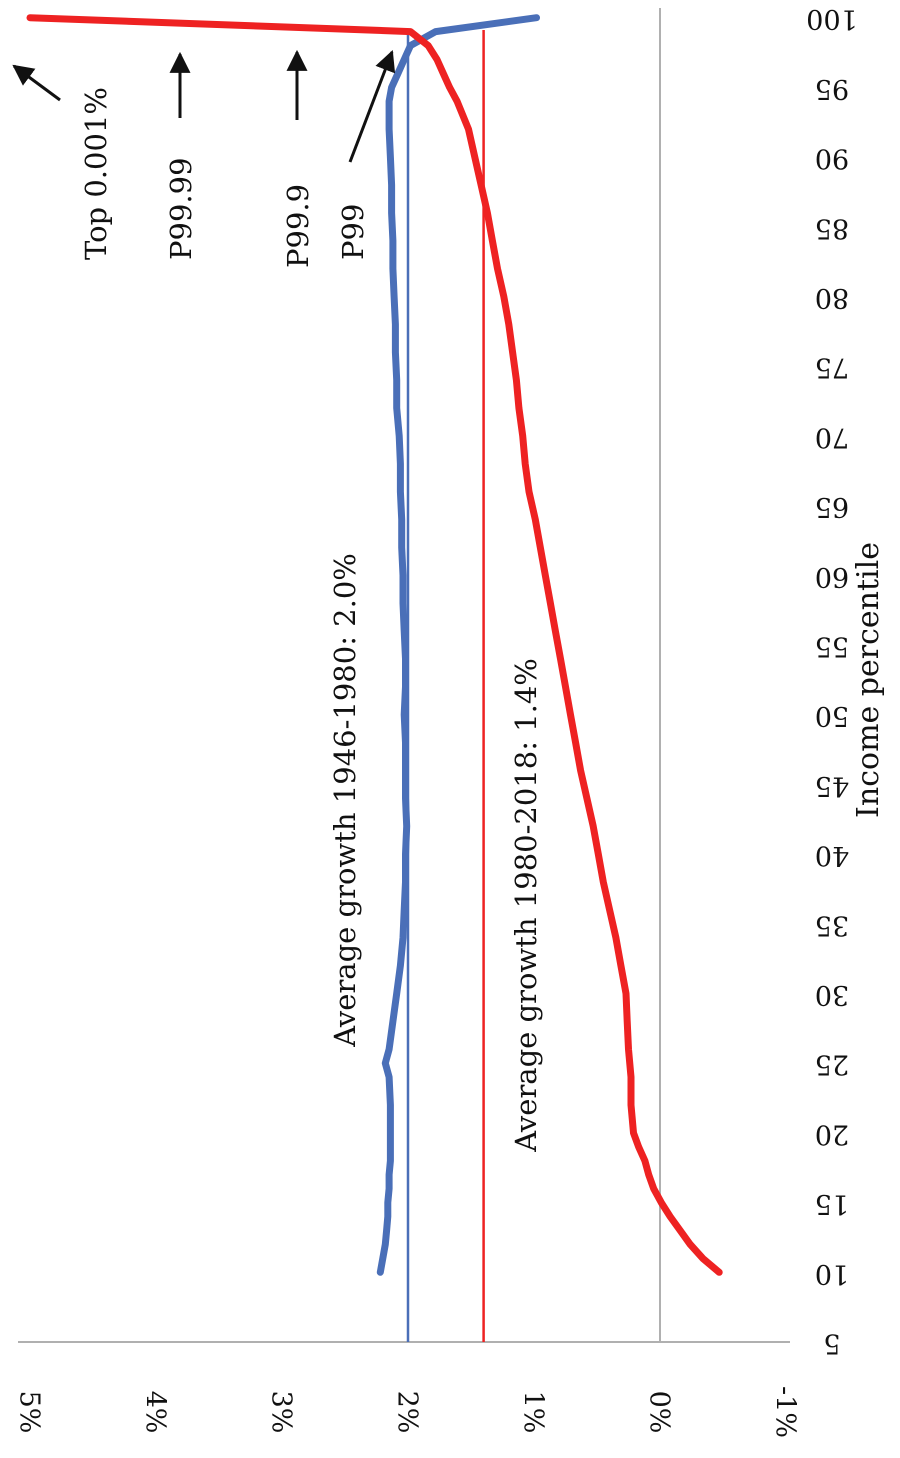 The image size is (900, 1458). What do you see at coordinates (832, 855) in the screenshot?
I see `percentile-tick-label: 40` at bounding box center [832, 855].